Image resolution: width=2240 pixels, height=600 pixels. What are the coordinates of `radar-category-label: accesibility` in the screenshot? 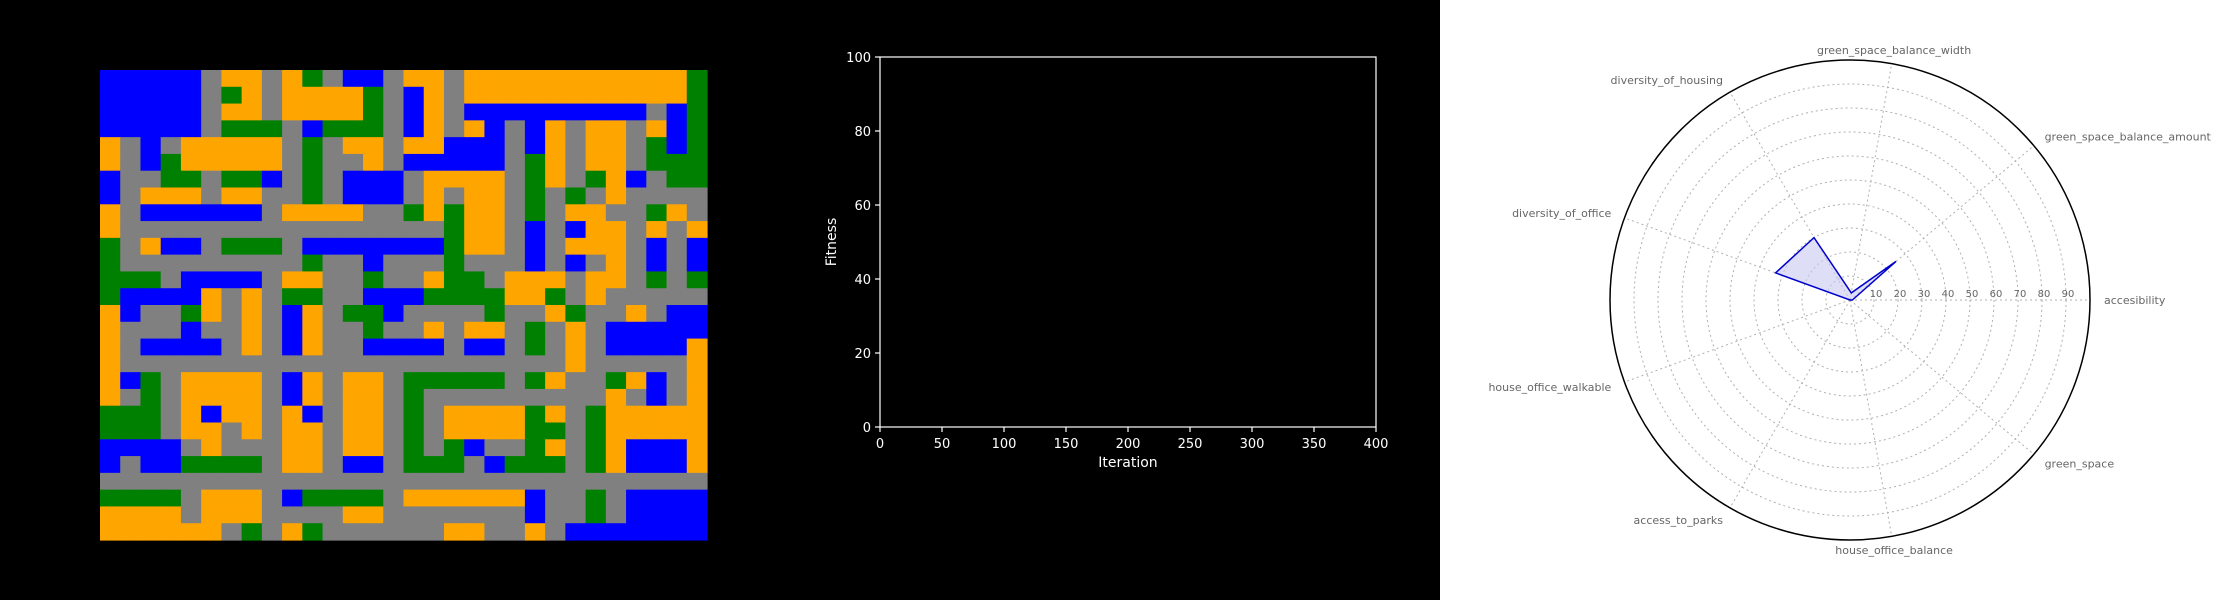 It's located at (2135, 300).